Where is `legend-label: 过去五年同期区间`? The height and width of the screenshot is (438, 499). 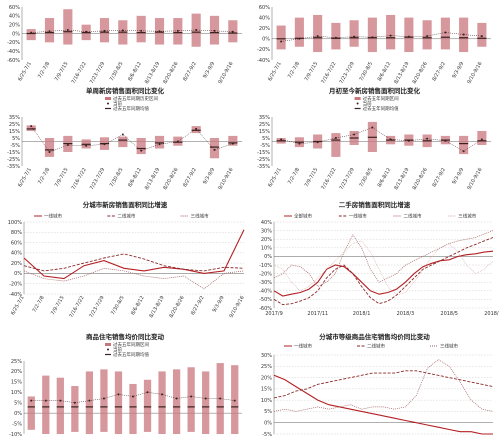
legend-label: 过去五年同期区间 is located at coordinates (131, 344).